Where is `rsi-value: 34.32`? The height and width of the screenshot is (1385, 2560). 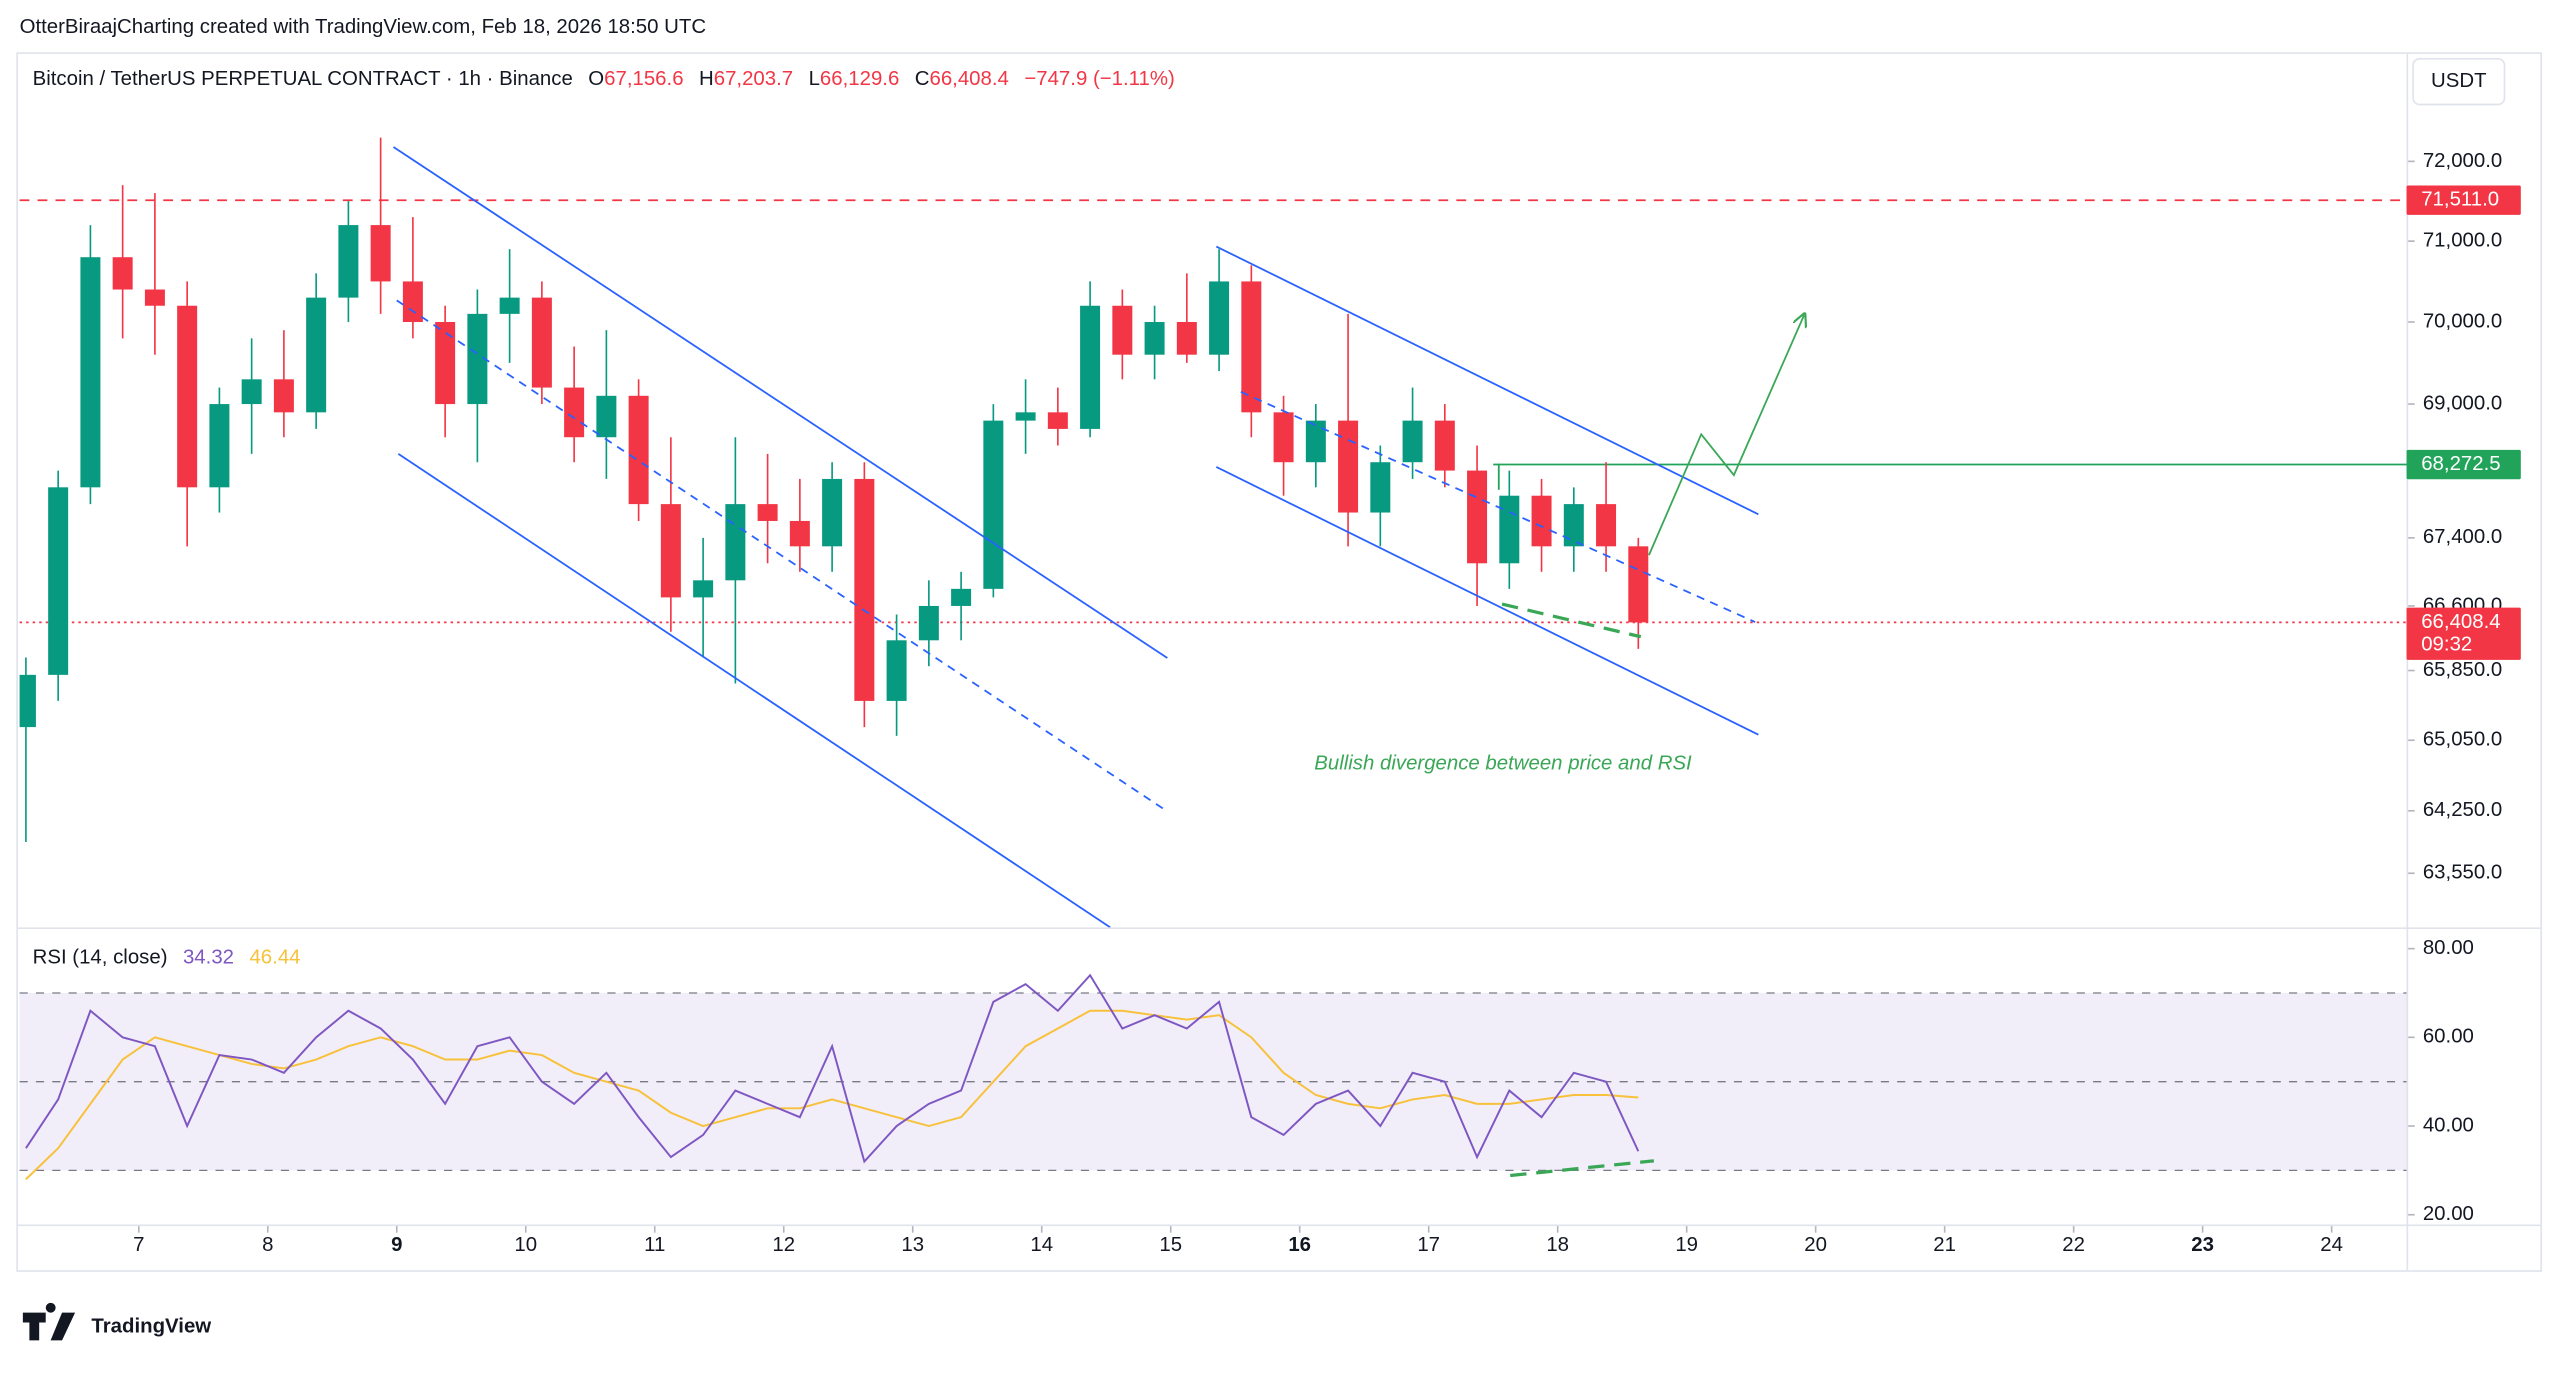 rsi-value: 34.32 is located at coordinates (208, 958).